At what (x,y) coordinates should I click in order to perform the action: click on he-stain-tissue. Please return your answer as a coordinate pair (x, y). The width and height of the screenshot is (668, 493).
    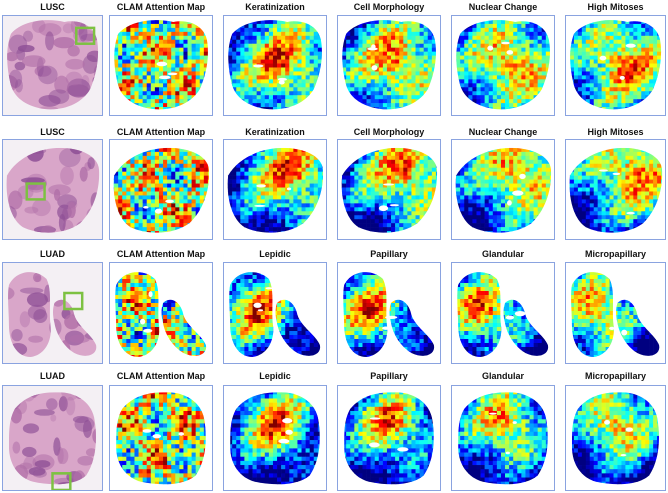
    Looking at the image, I should click on (53, 65).